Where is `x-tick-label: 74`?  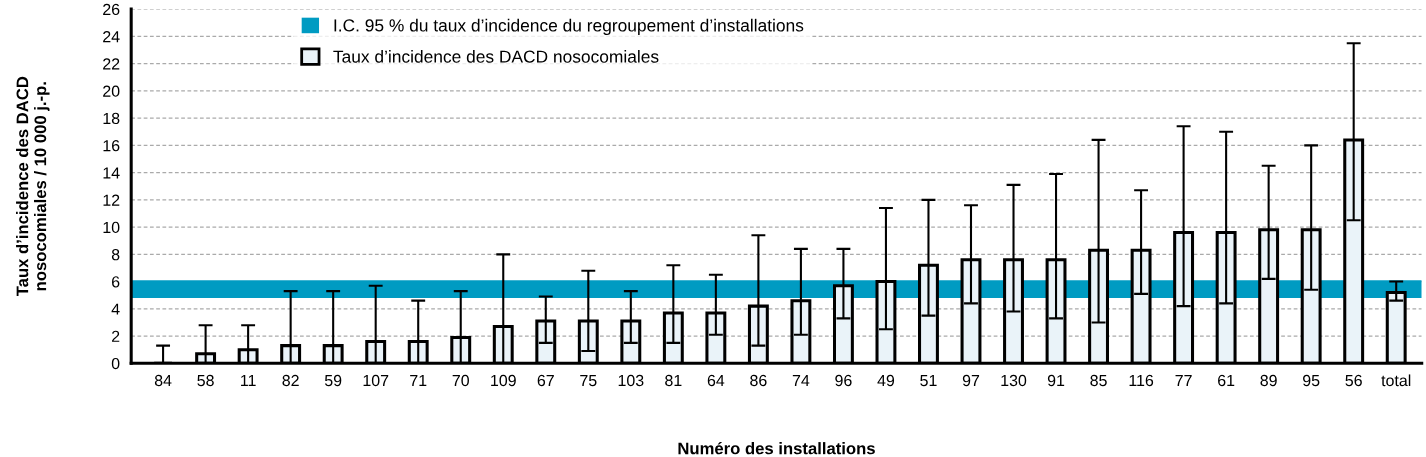
x-tick-label: 74 is located at coordinates (801, 380).